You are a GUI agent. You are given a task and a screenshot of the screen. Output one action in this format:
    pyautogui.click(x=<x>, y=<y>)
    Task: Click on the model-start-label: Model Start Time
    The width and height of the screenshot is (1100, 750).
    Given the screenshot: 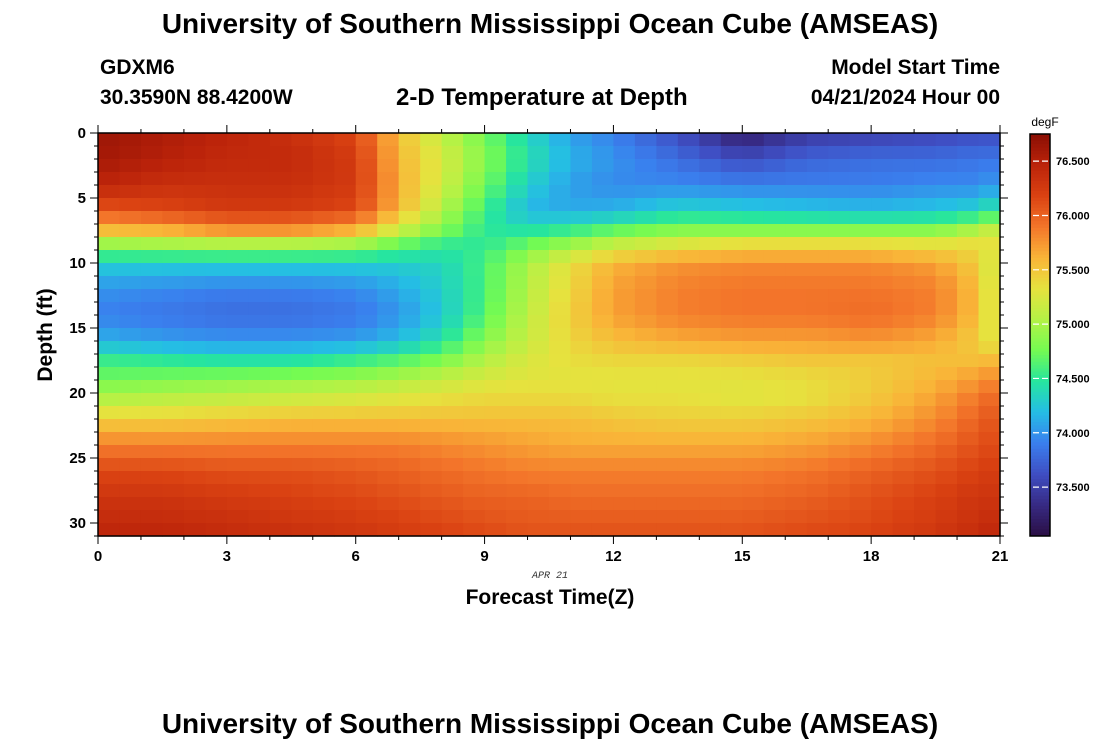 What is the action you would take?
    pyautogui.click(x=915, y=67)
    